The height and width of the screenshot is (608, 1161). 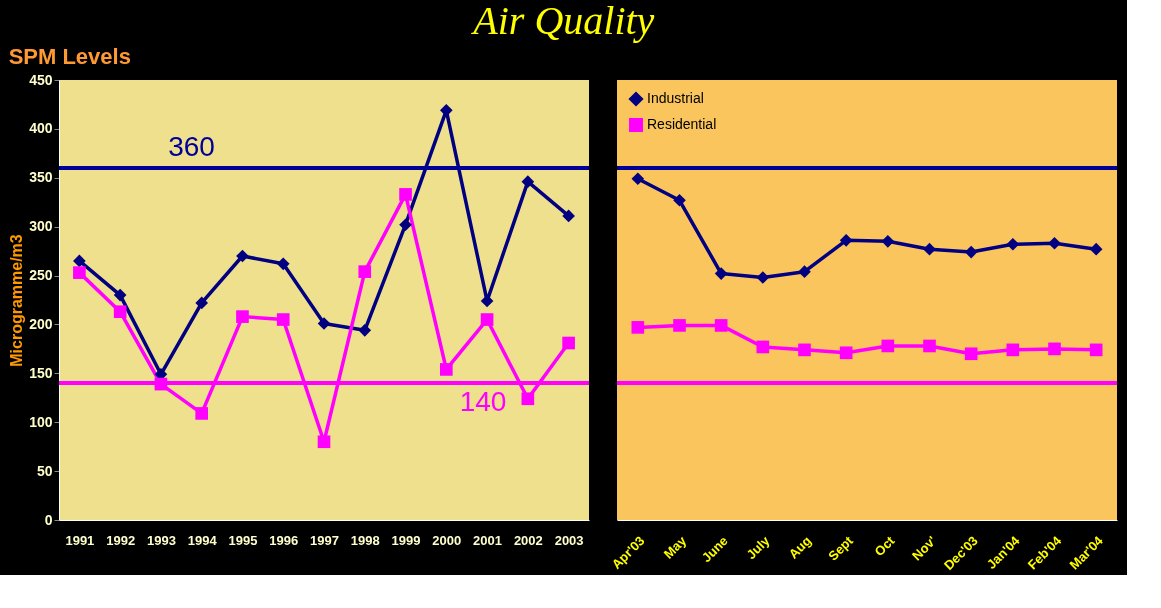 What do you see at coordinates (365, 540) in the screenshot?
I see `x-tick-label: 1998` at bounding box center [365, 540].